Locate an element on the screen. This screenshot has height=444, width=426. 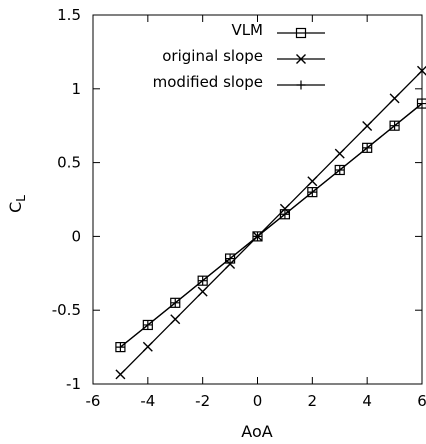
x-tick-label: 2 is located at coordinates (313, 401).